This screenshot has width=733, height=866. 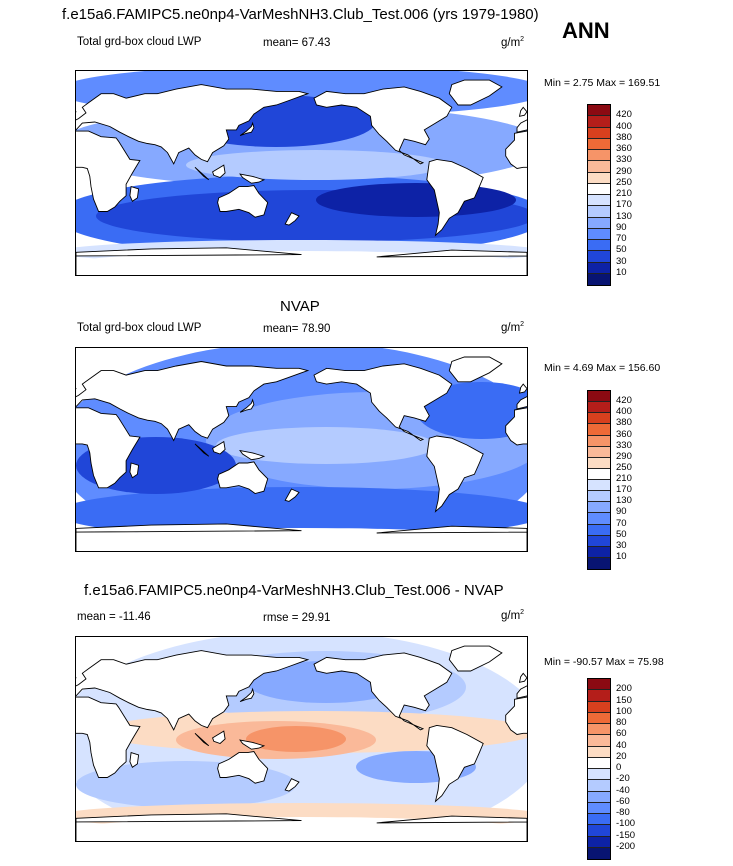 I want to click on colorbar-tick-label: 40, so click(x=621, y=745).